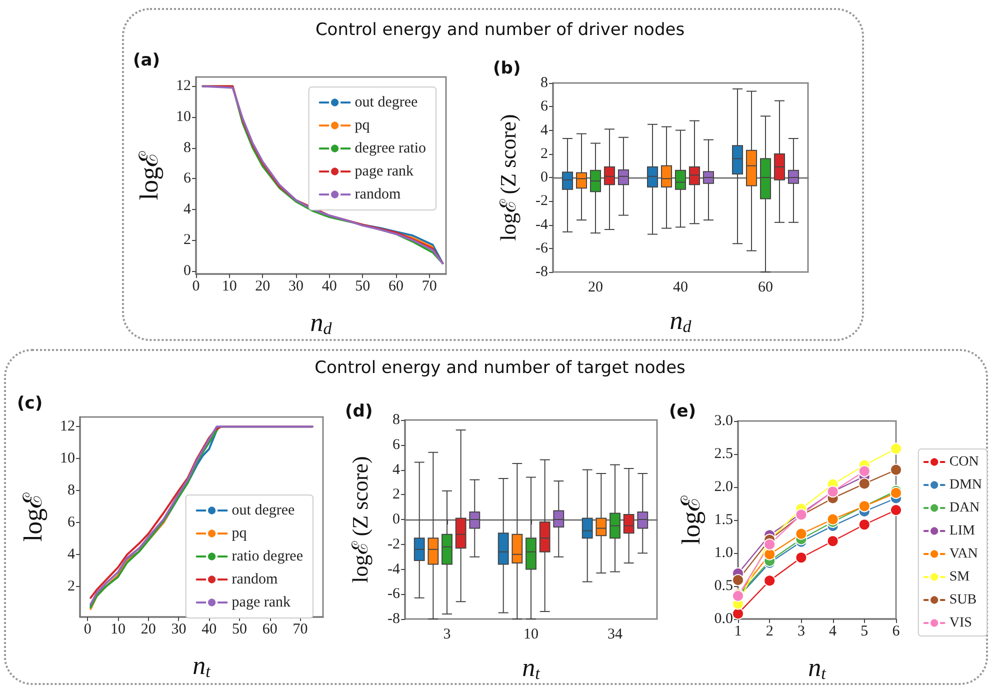 Image resolution: width=990 pixels, height=687 pixels. I want to click on legend-label: DMN, so click(965, 485).